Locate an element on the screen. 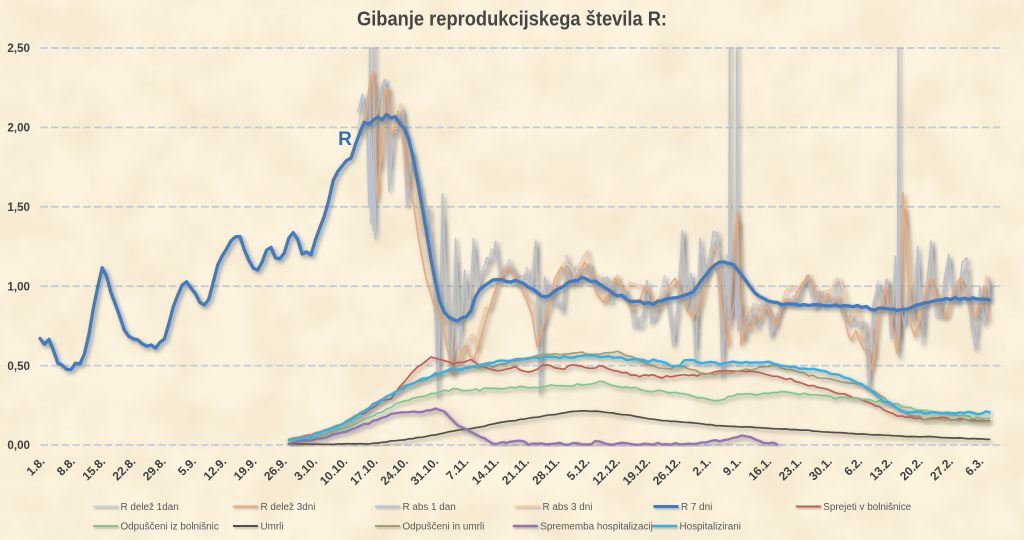 This screenshot has height=540, width=1024. svg-text: Sprejeti v bolnišnice is located at coordinates (867, 507).